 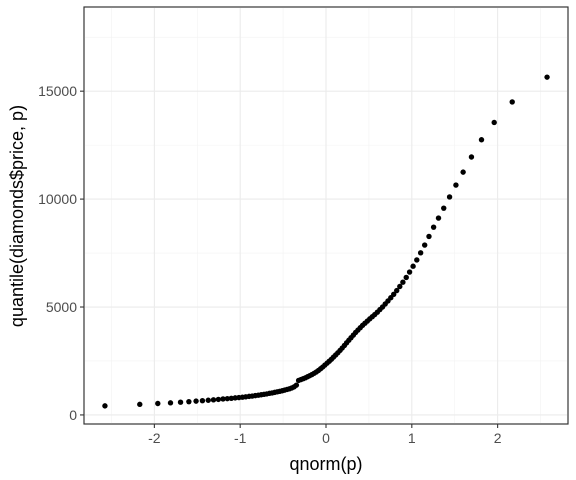 What do you see at coordinates (498, 438) in the screenshot?
I see `x-tick-label: 2` at bounding box center [498, 438].